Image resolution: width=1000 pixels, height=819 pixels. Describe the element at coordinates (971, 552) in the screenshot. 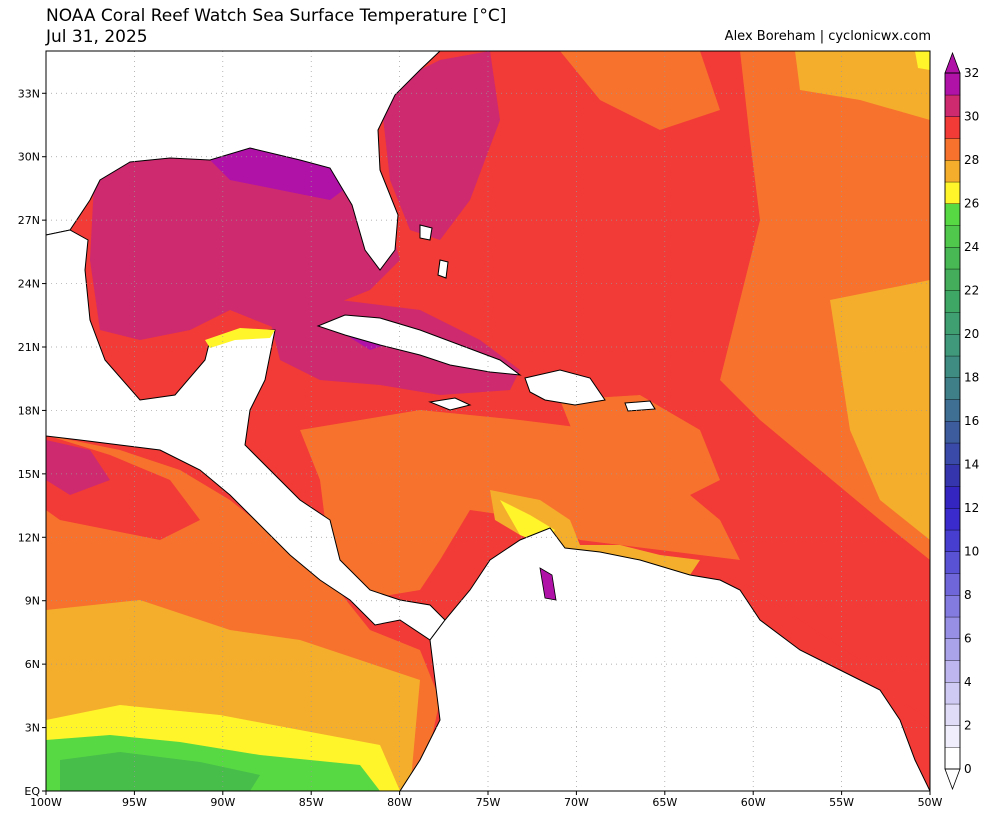

I see `colorbar-label: 10` at that location.